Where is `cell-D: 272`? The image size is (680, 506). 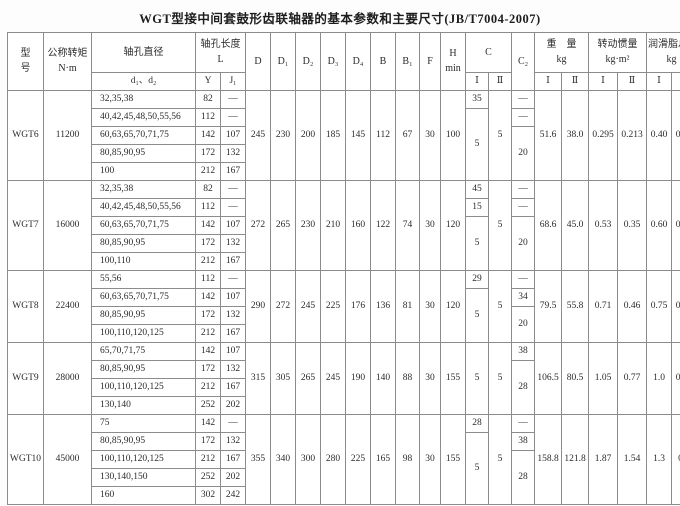
cell-D: 272 is located at coordinates (258, 225).